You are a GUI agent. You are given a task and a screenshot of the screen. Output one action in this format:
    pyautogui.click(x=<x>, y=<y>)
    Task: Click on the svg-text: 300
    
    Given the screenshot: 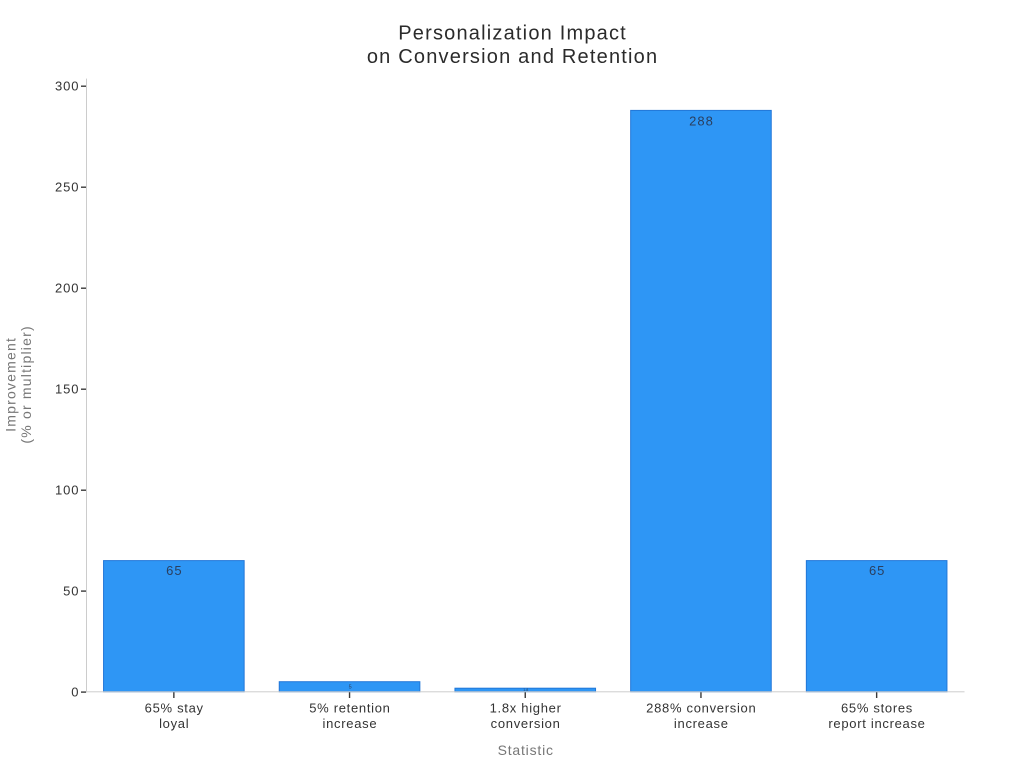 What is the action you would take?
    pyautogui.click(x=67, y=86)
    